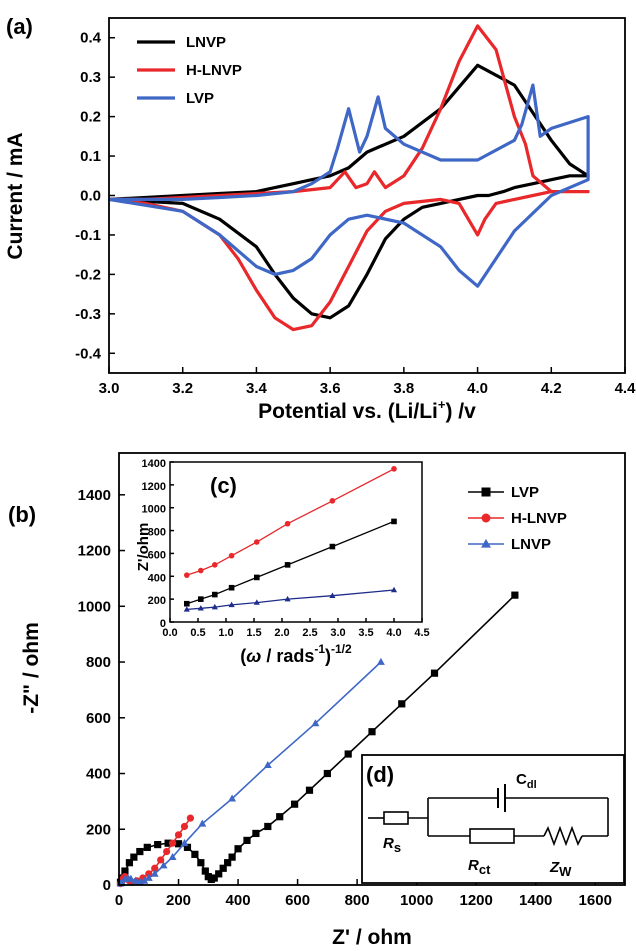  I want to click on x-tick-label: 3.2, so click(182, 388).